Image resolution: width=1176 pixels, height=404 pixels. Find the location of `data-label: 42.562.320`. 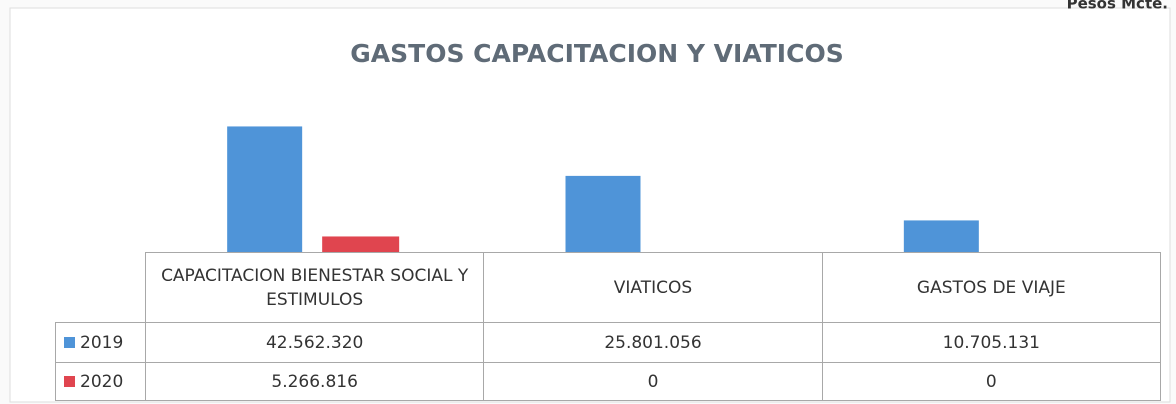

data-label: 42.562.320 is located at coordinates (315, 342).